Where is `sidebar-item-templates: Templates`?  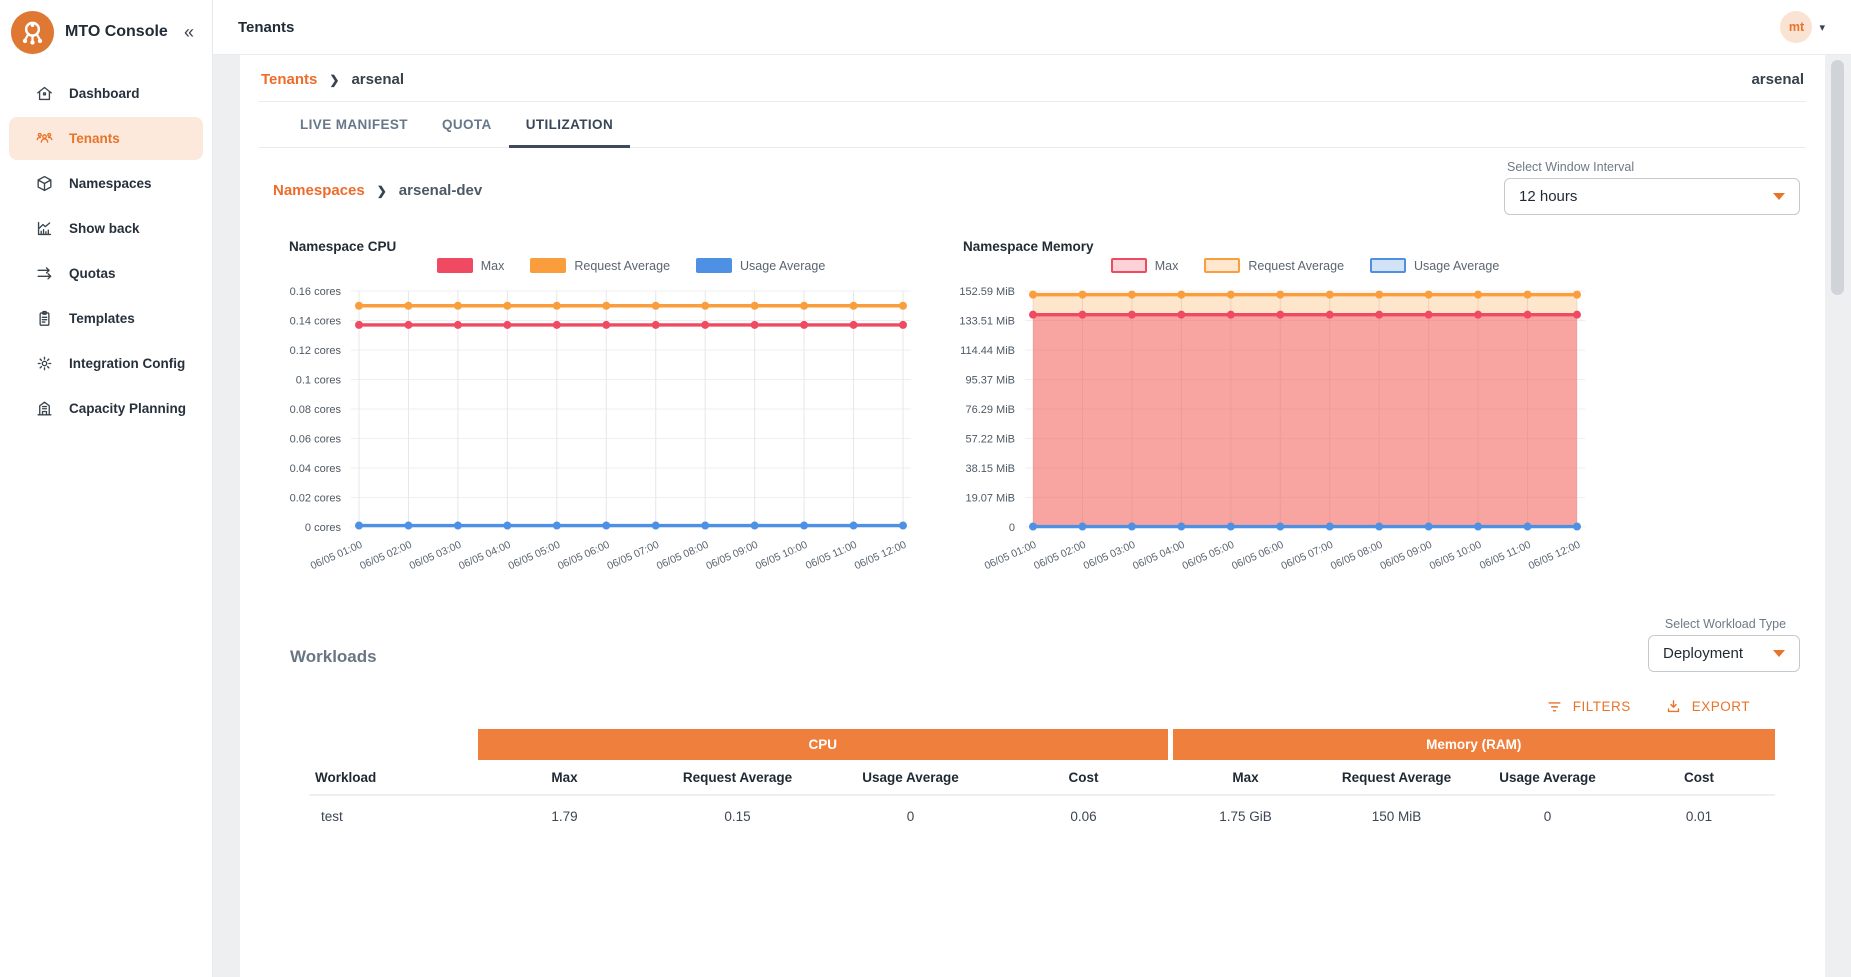 sidebar-item-templates: Templates is located at coordinates (106, 318).